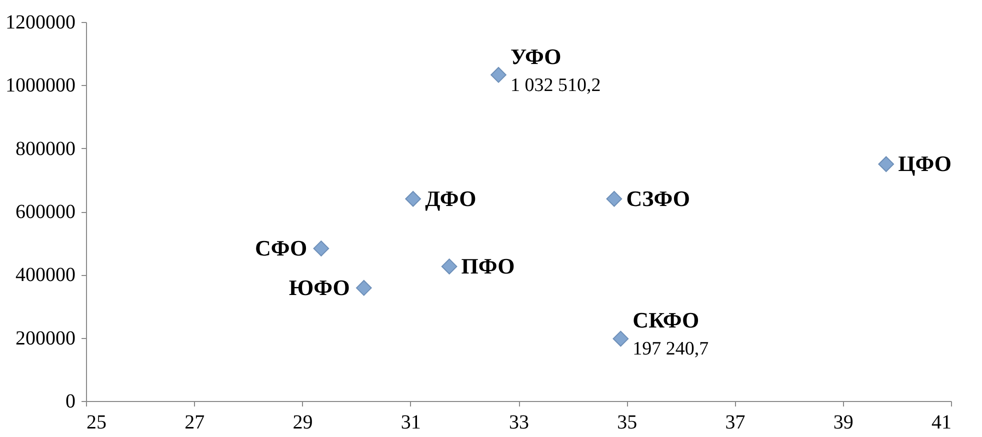  What do you see at coordinates (410, 423) in the screenshot?
I see `x-tick-label: 31` at bounding box center [410, 423].